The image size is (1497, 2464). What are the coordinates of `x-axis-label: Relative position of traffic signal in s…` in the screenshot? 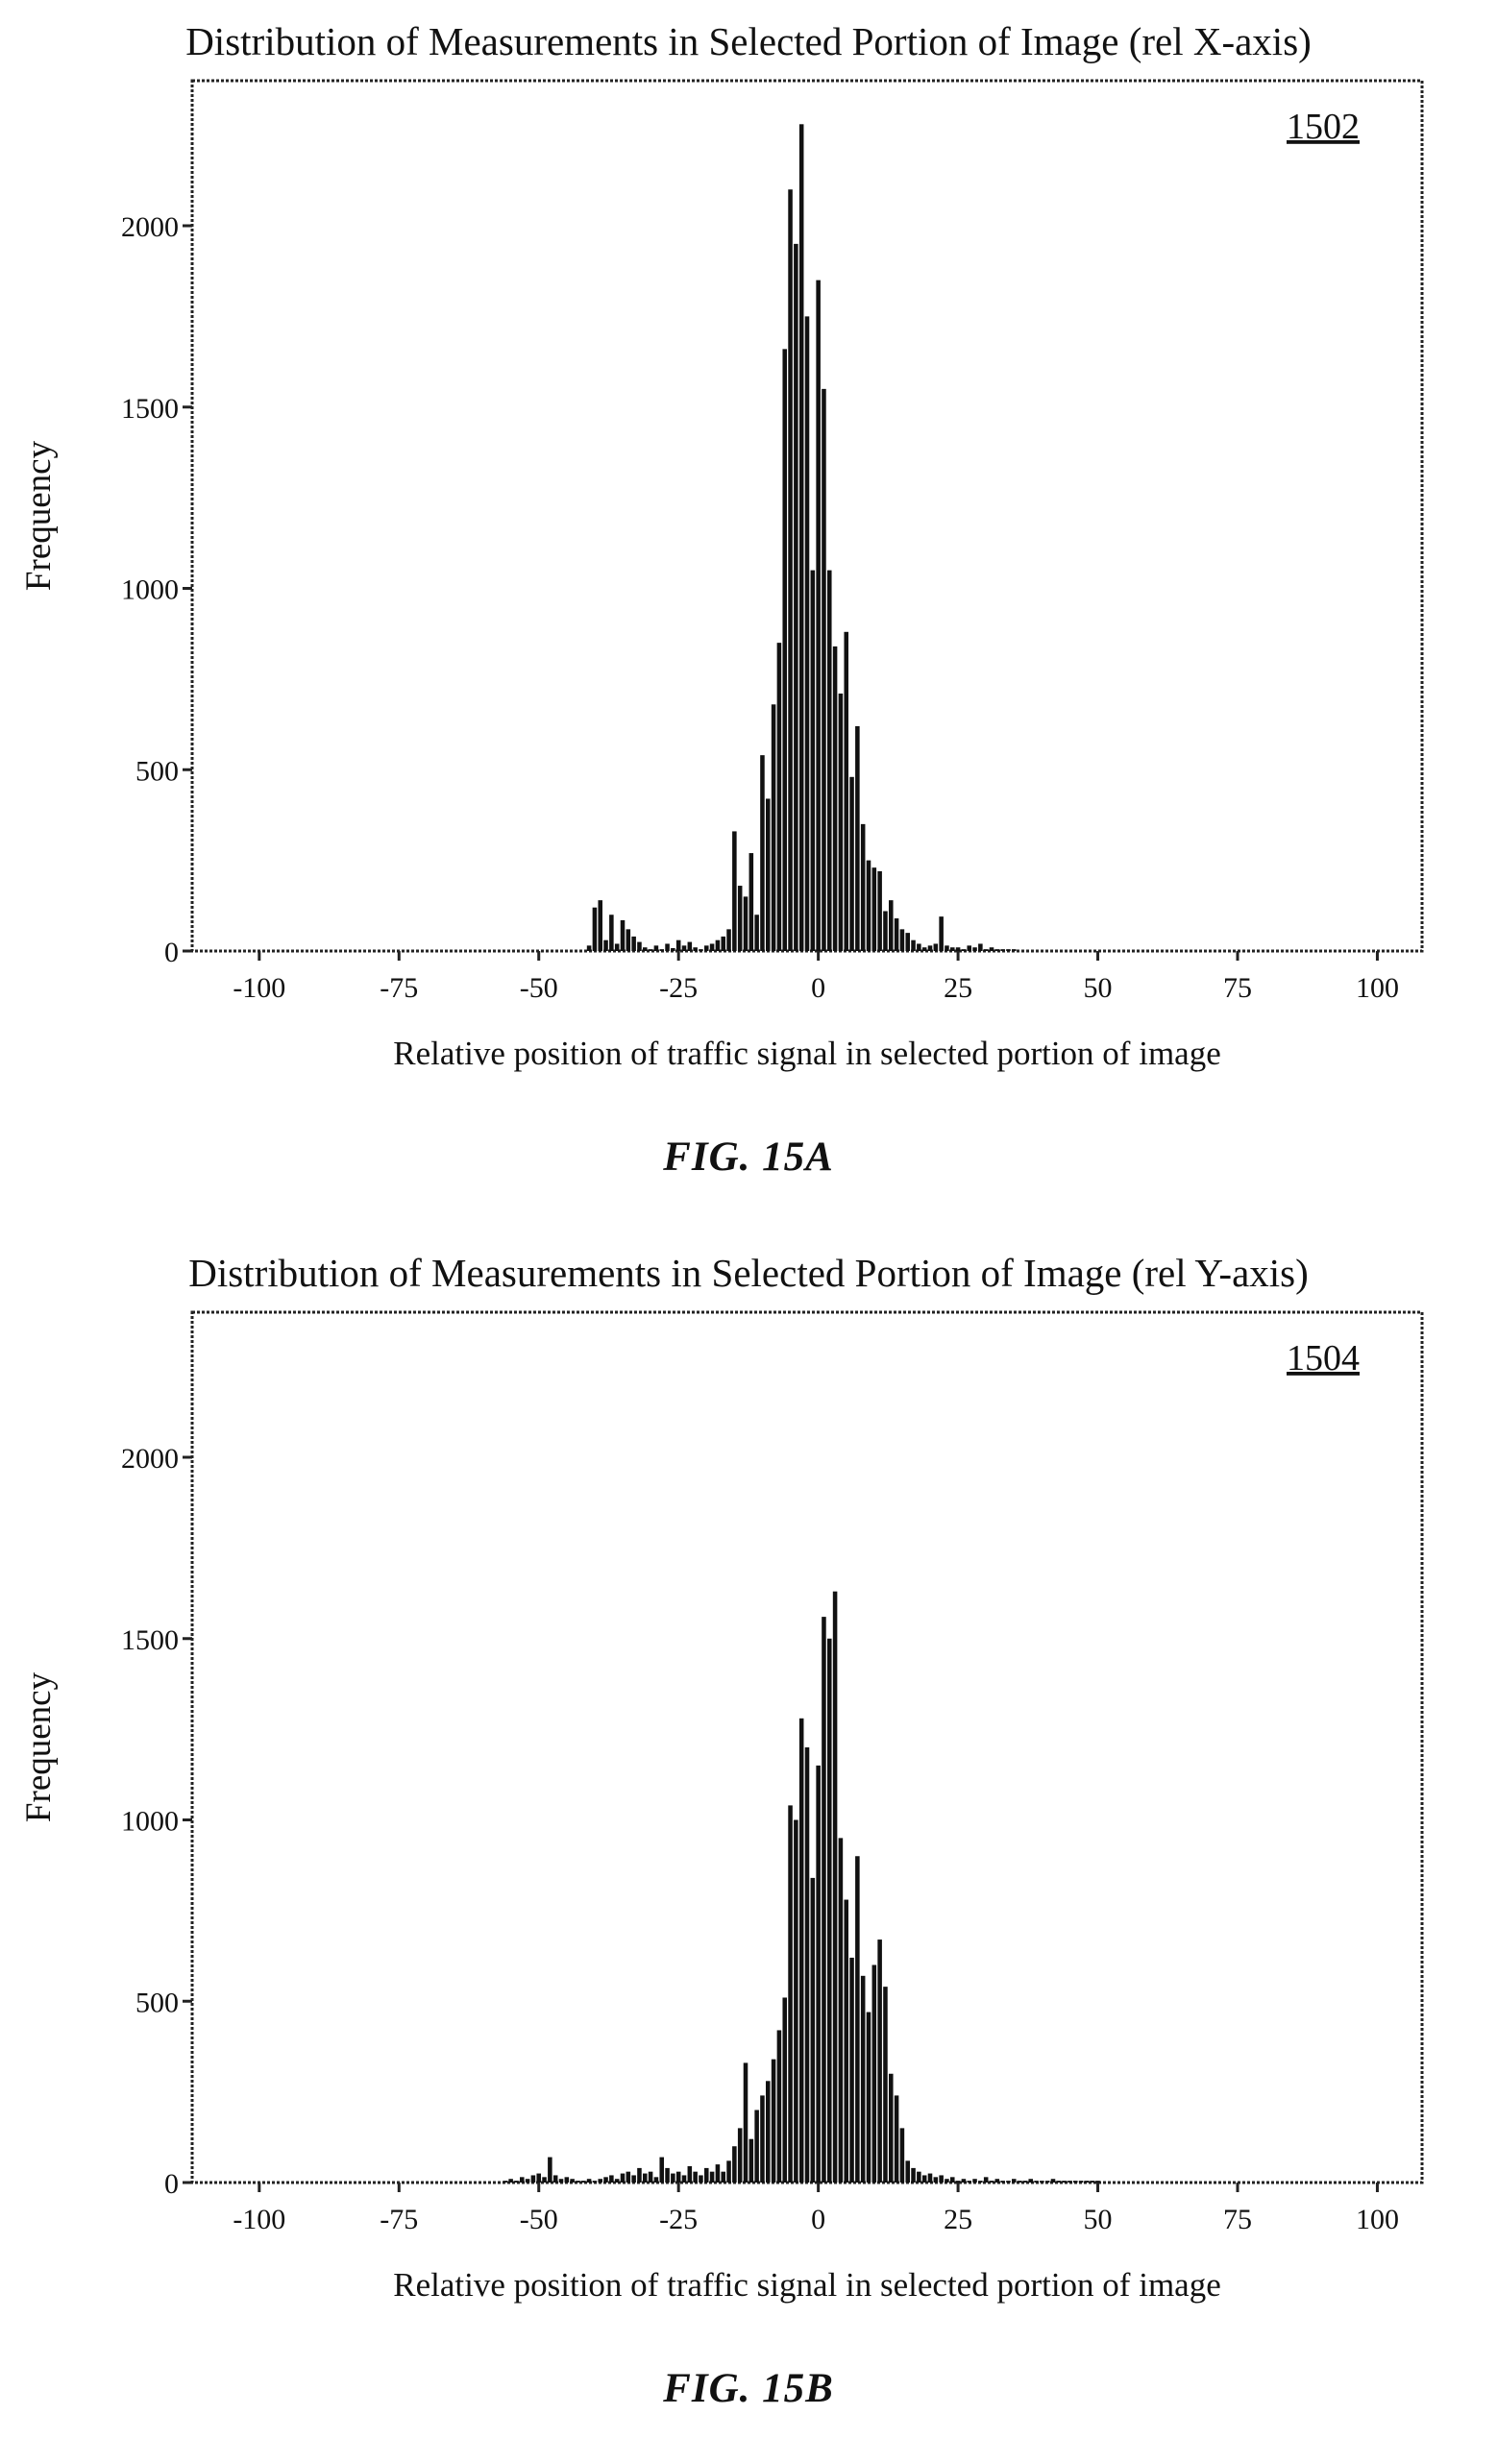 It's located at (807, 1054).